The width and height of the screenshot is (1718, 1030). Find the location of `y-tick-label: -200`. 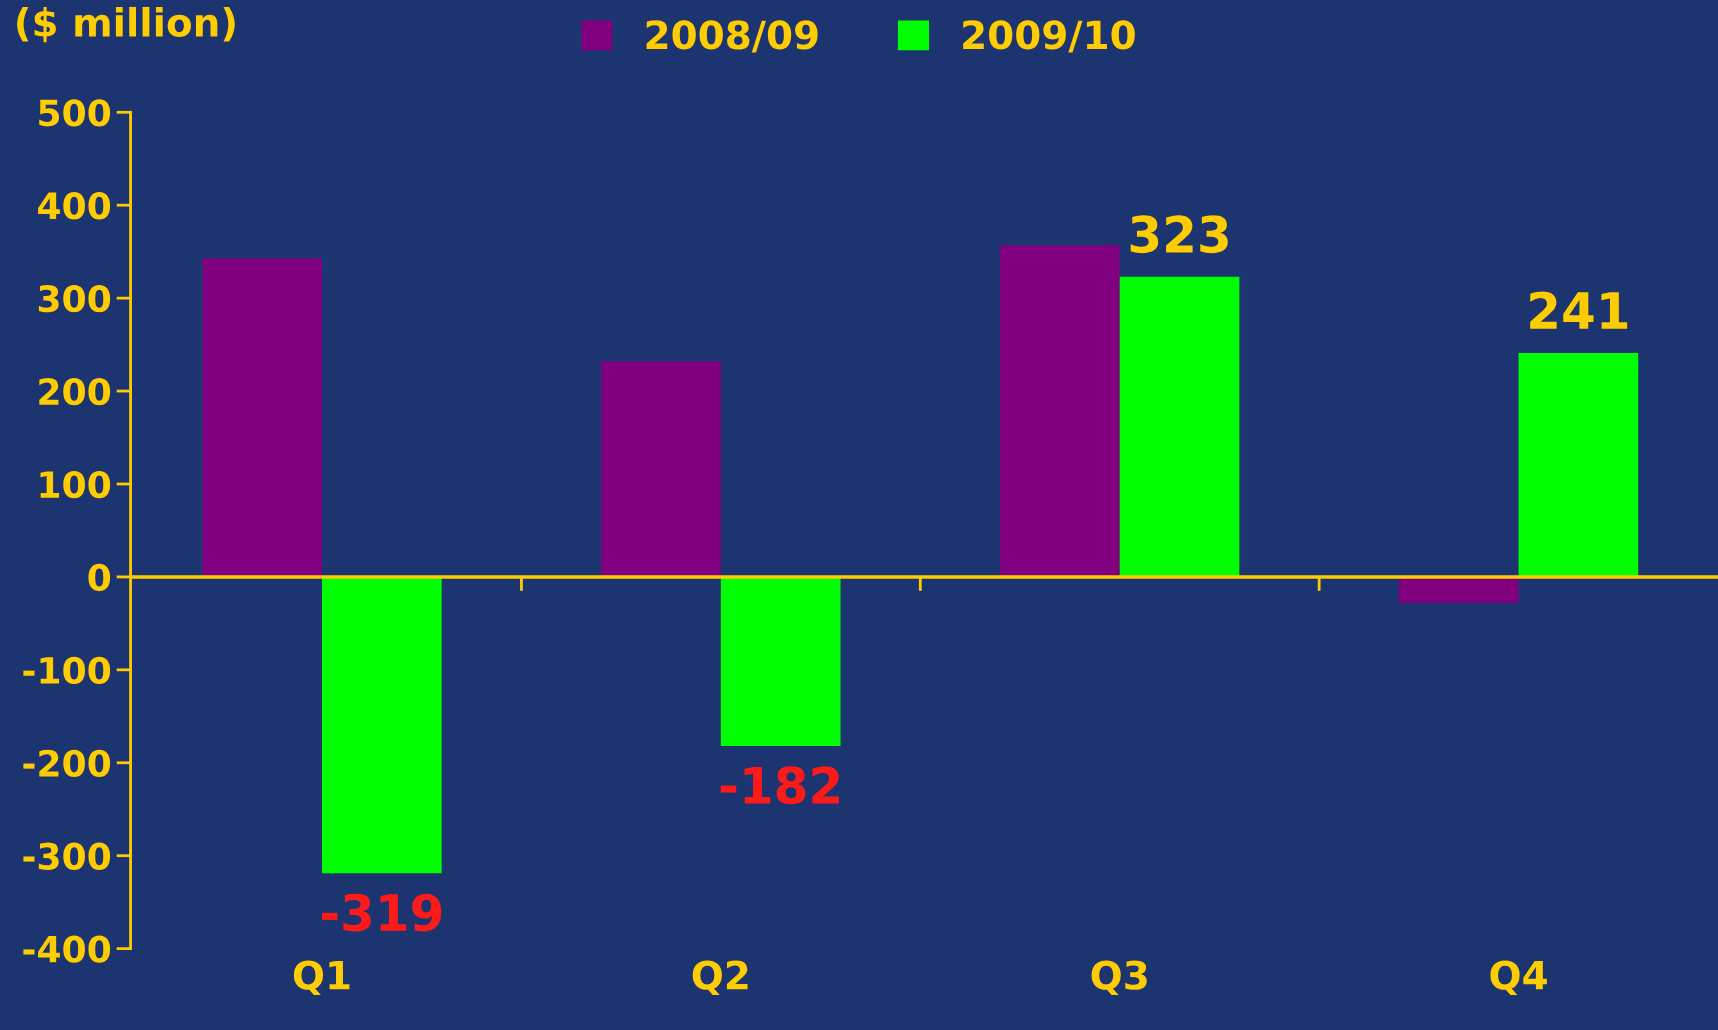

y-tick-label: -200 is located at coordinates (67, 763).